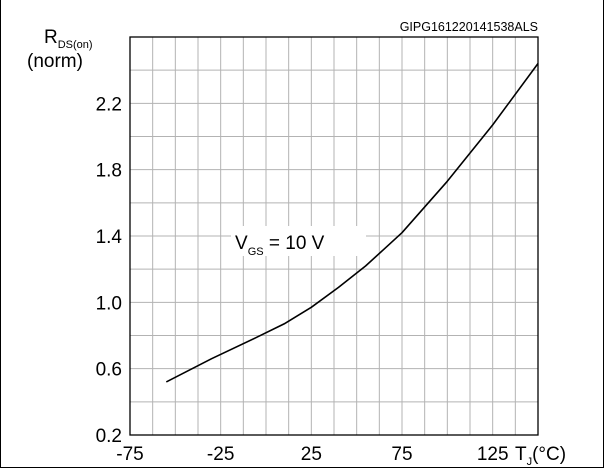 The height and width of the screenshot is (468, 604). Describe the element at coordinates (109, 237) in the screenshot. I see `y-tick-label: 1.4` at that location.